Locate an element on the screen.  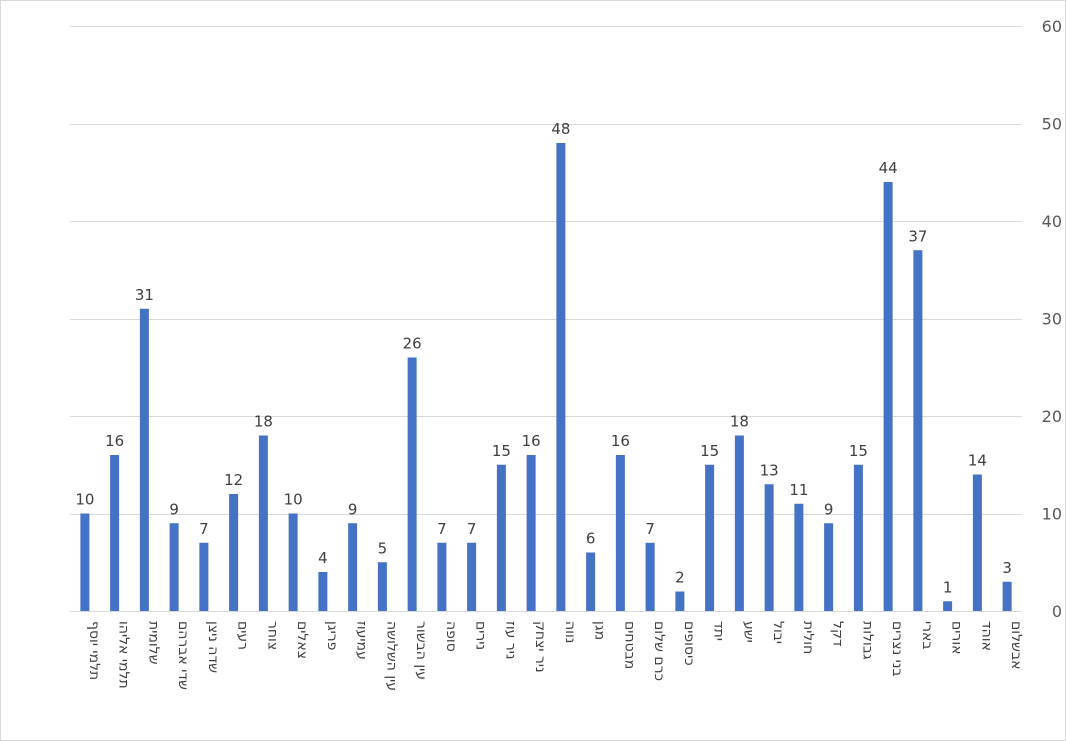
y-axis-ticks: 0 10 20 30 40 50 60 is located at coordinates (1052, 319).